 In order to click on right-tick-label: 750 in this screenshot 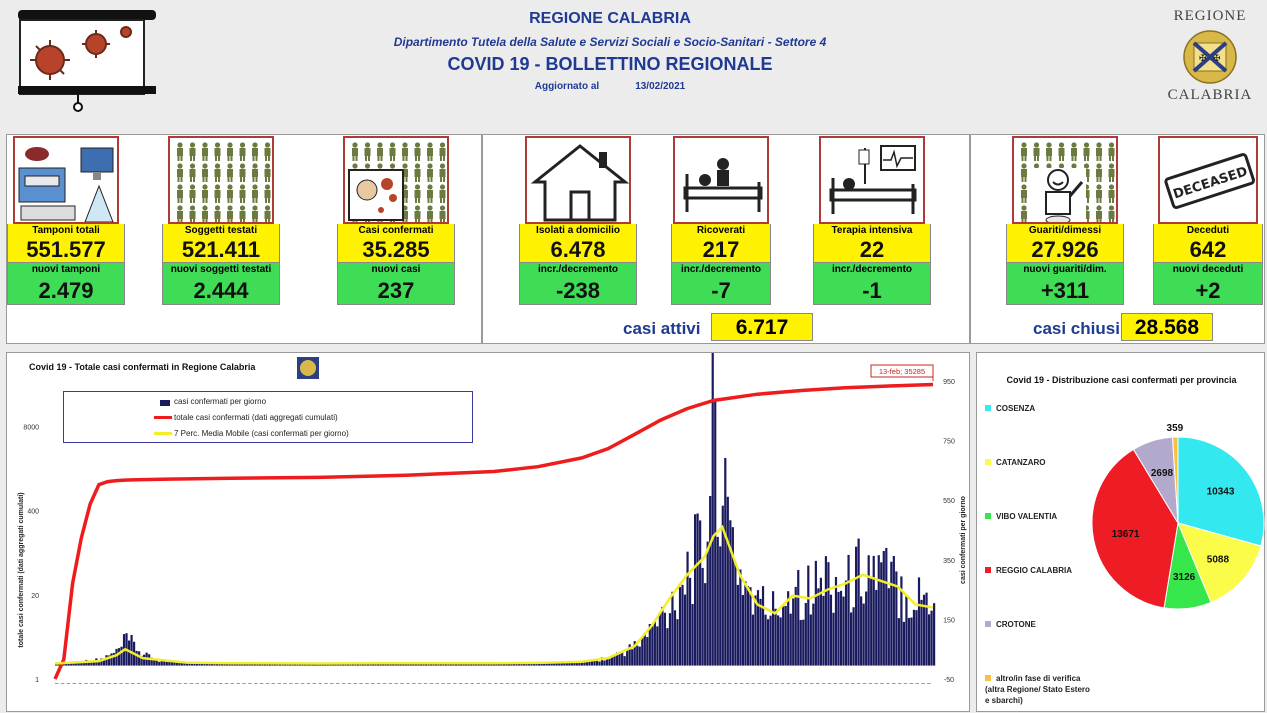, I will do `click(949, 442)`.